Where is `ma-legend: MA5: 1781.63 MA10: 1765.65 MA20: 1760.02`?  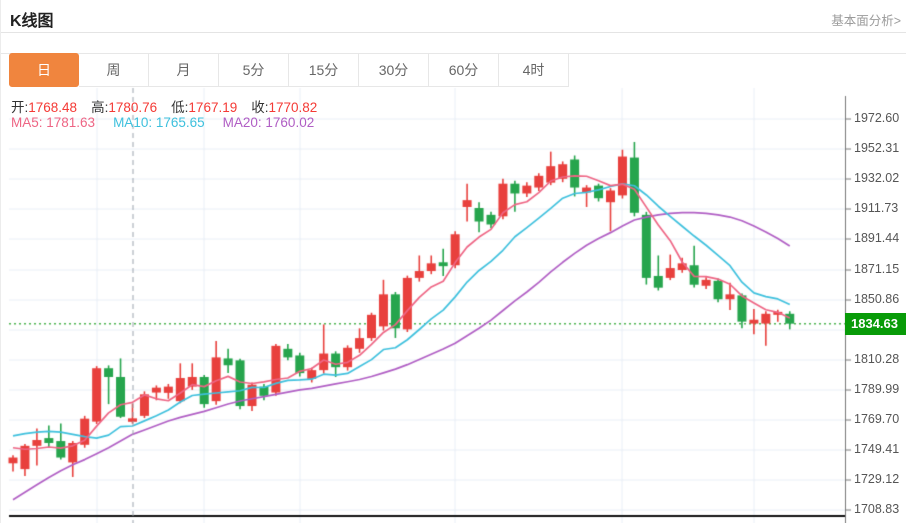
ma-legend: MA5: 1781.63 MA10: 1765.65 MA20: 1760.02 is located at coordinates (162, 122).